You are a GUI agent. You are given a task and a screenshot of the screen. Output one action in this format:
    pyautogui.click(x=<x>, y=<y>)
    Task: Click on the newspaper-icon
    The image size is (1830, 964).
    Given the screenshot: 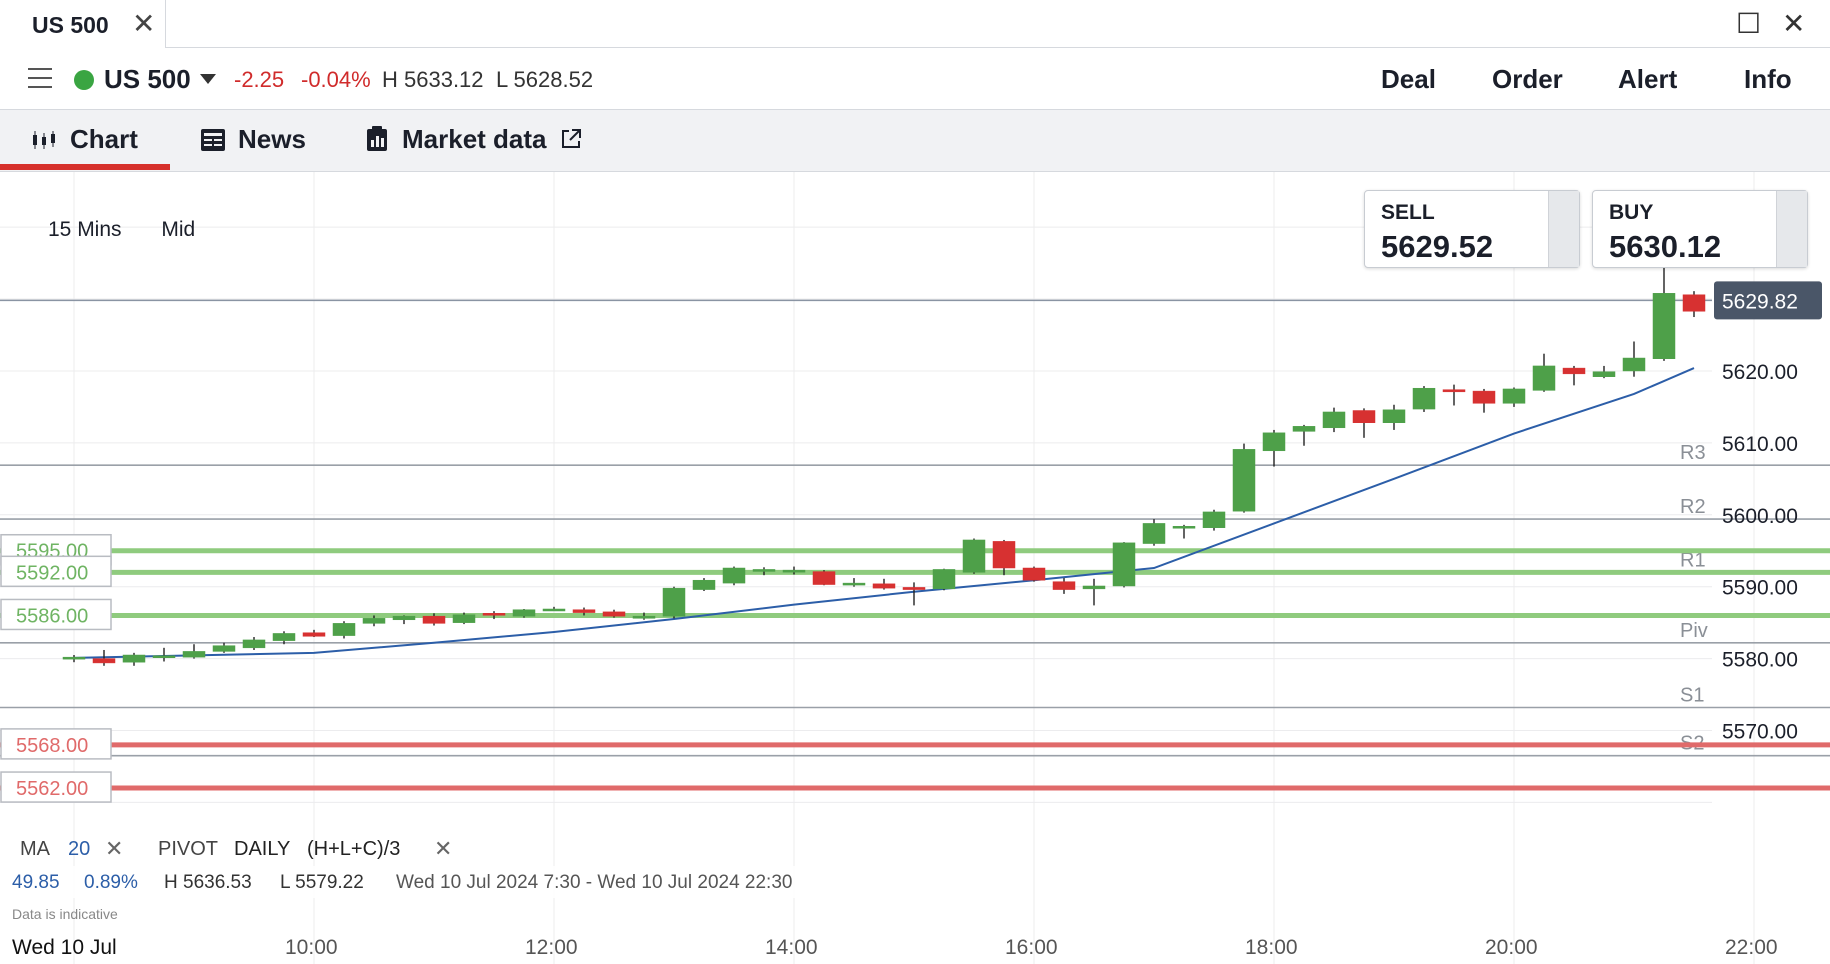 What is the action you would take?
    pyautogui.click(x=213, y=140)
    